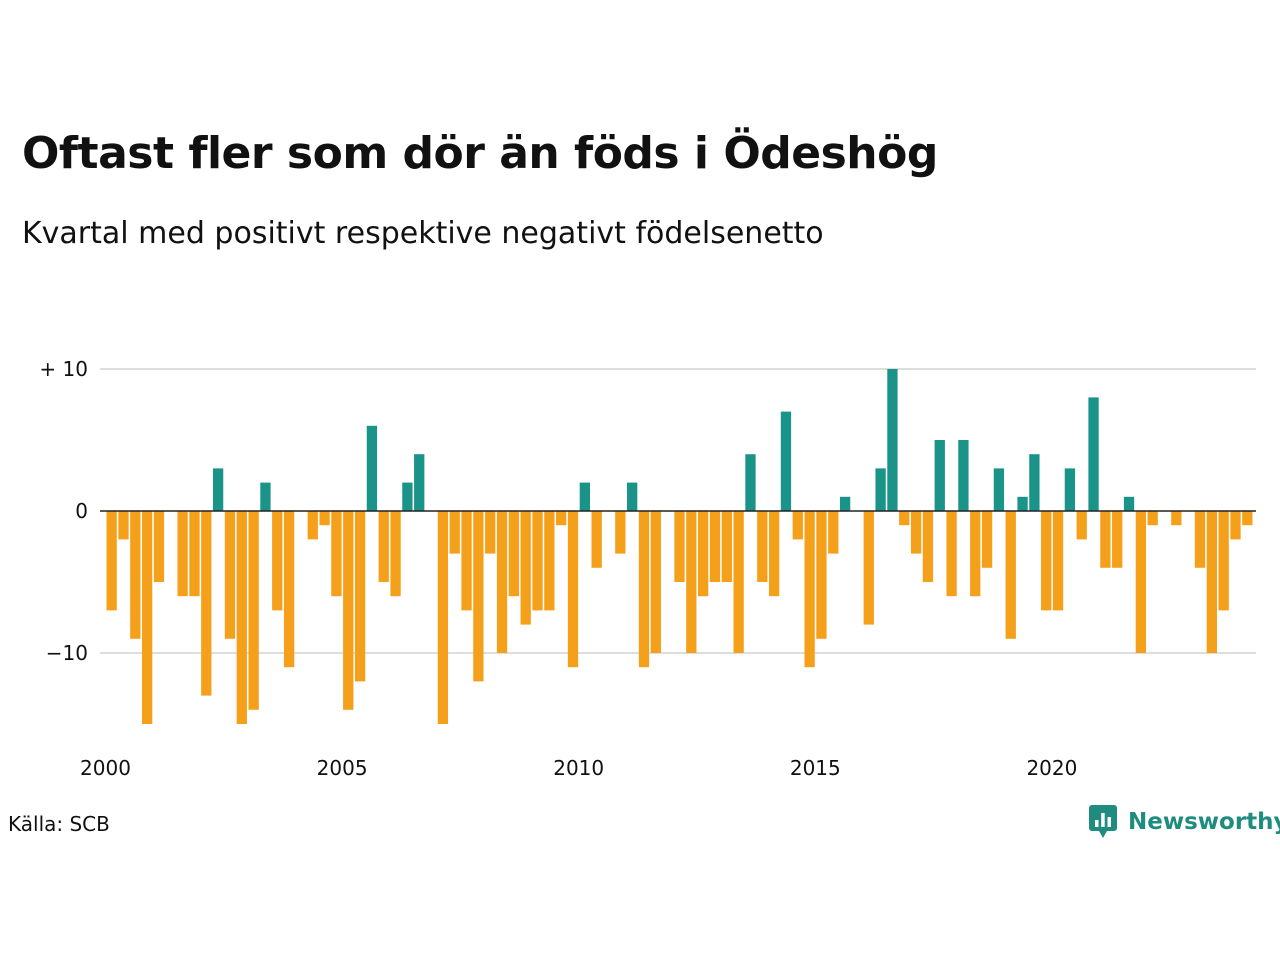 The height and width of the screenshot is (960, 1280). I want to click on chart-title: Oftast fler som dör än föds i Ödeshög, so click(480, 153).